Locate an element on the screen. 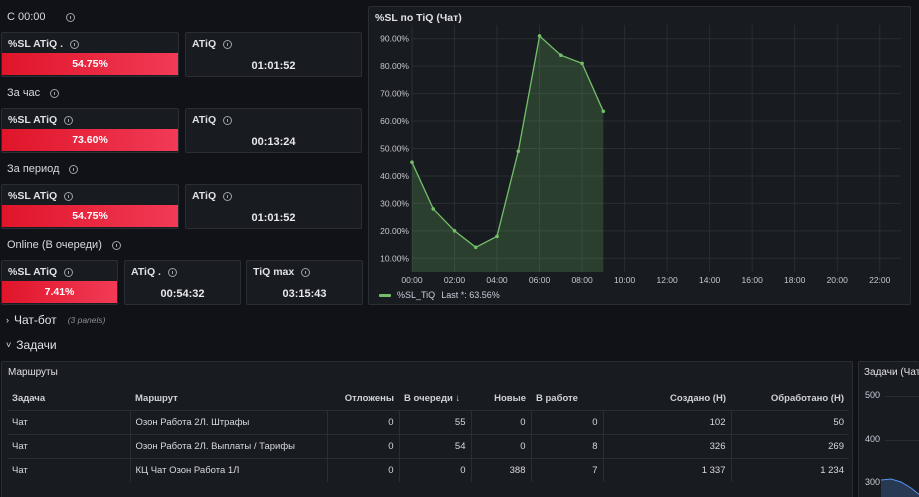 The width and height of the screenshot is (919, 497). table-cell: 1 337 is located at coordinates (667, 469).